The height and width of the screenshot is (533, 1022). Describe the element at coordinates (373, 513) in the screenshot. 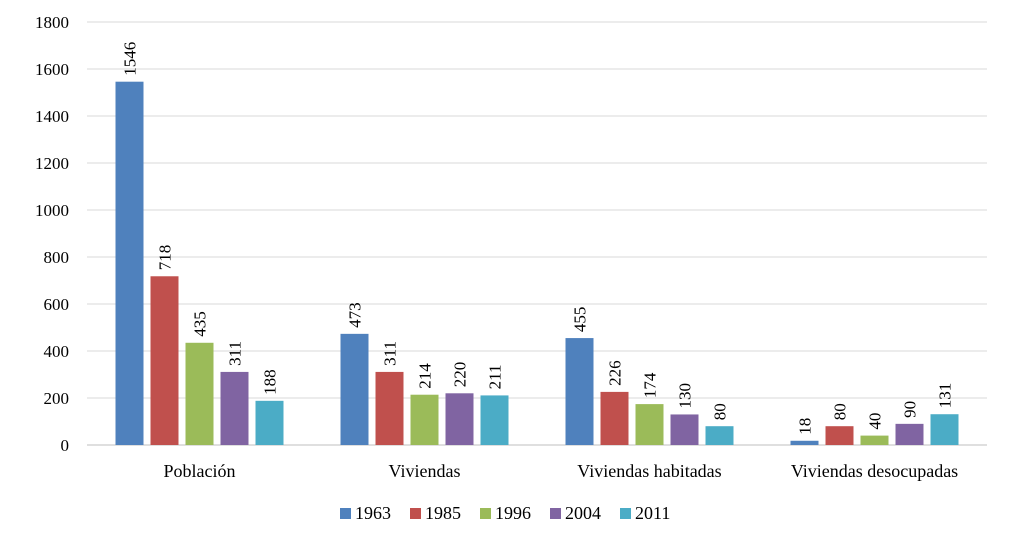

I see `legend-label: 1963` at that location.